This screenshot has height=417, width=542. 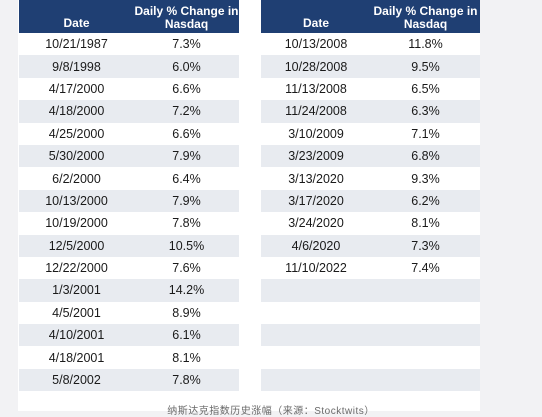 I want to click on table-row: 12/22/2000 7.6%, so click(x=129, y=268).